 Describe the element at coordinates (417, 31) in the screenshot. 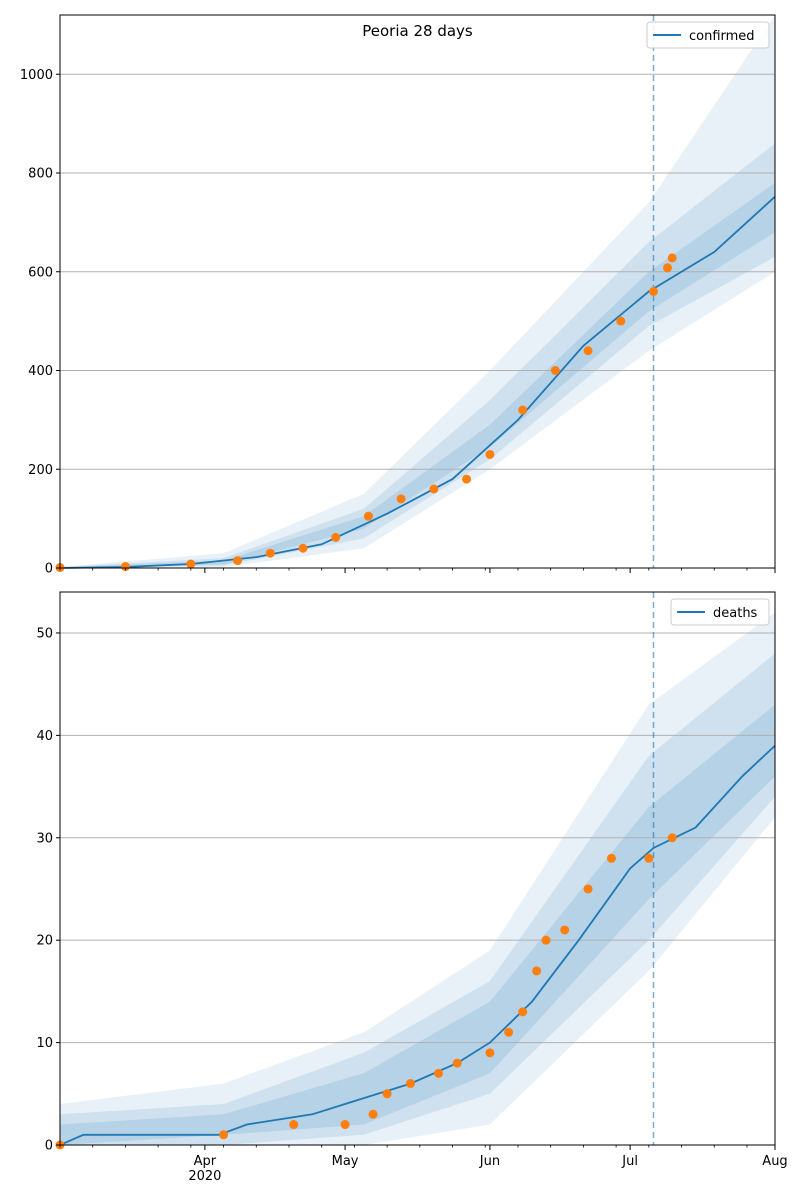

I see `chart-title: Peoria 28 days` at that location.